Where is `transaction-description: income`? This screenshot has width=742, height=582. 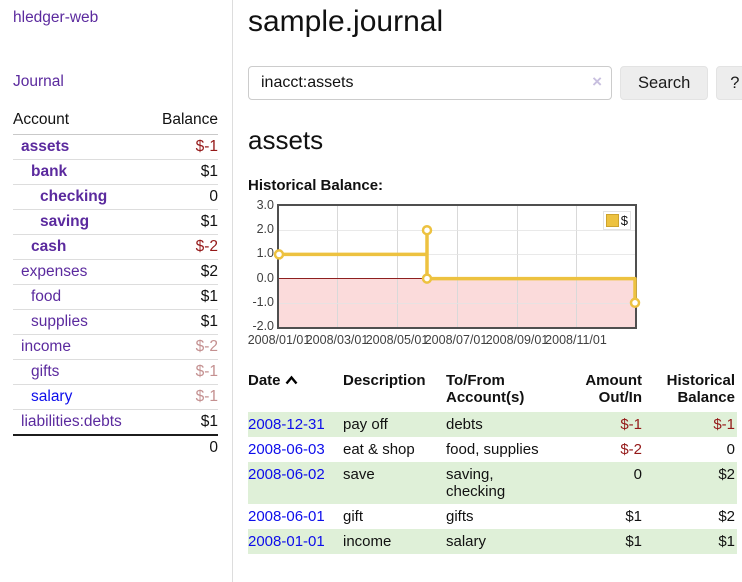
transaction-description: income is located at coordinates (367, 541).